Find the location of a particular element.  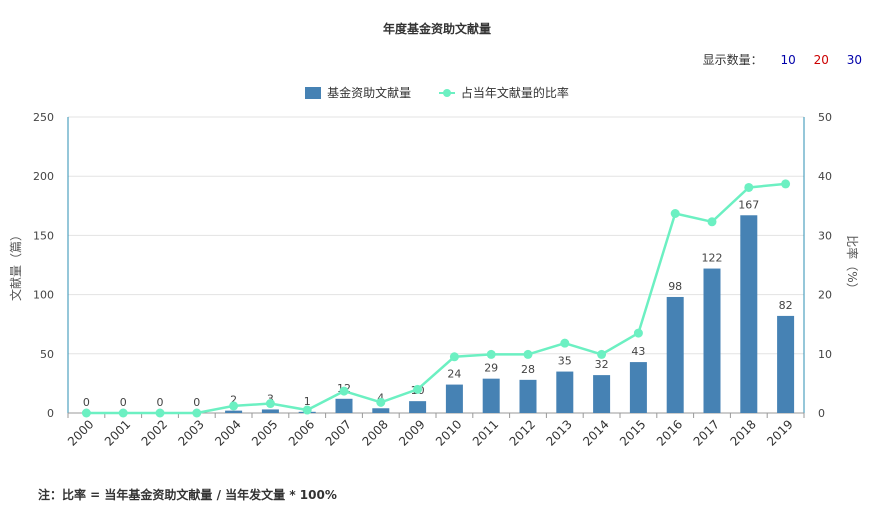

x-tick-label: 2017 is located at coordinates (706, 432).